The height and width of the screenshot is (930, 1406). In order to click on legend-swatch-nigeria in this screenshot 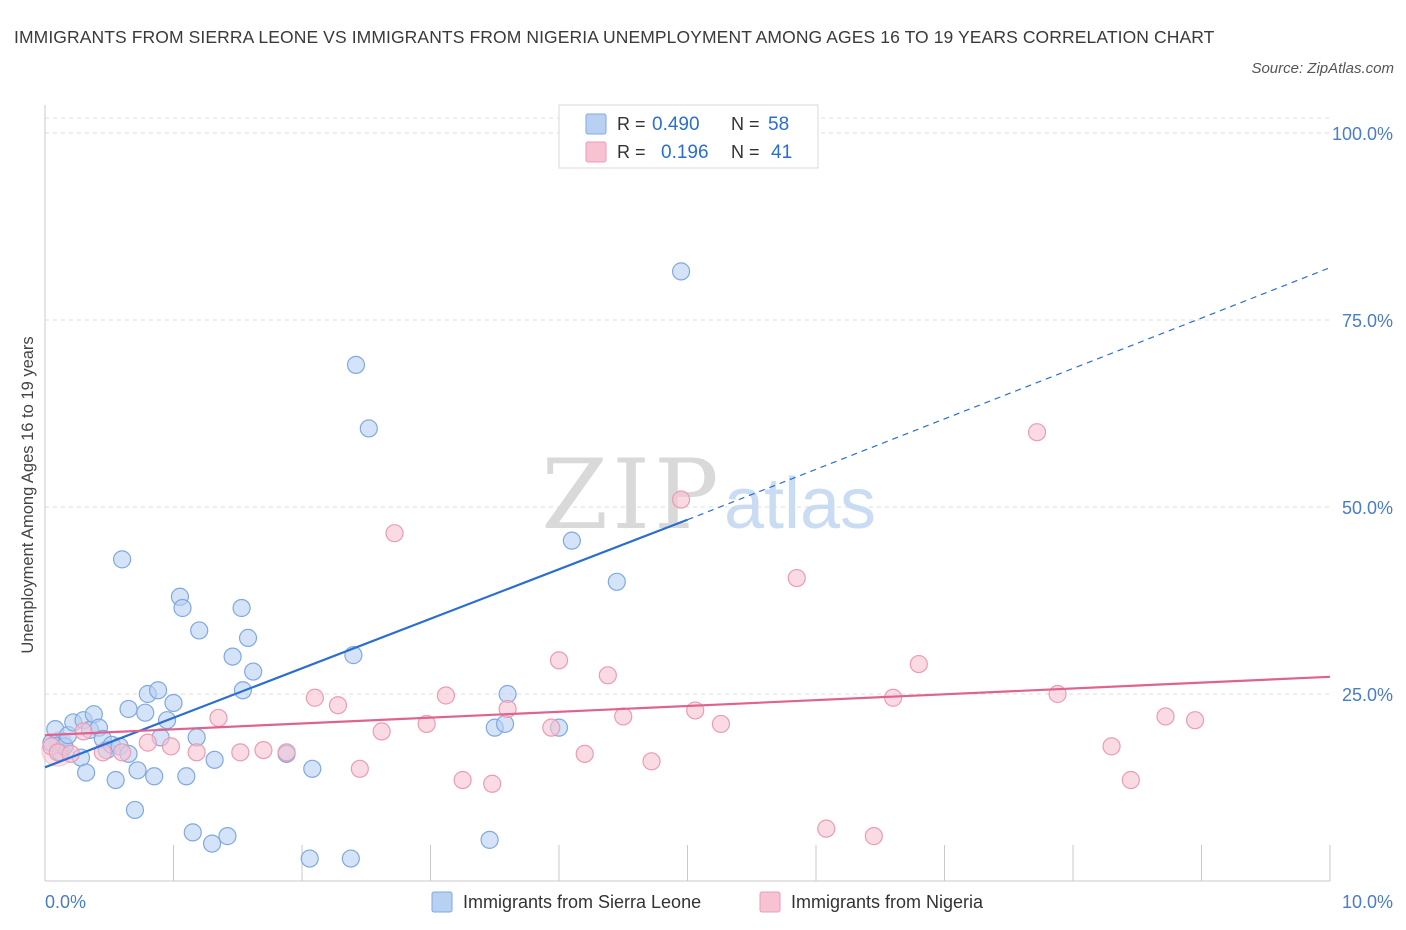, I will do `click(770, 902)`.